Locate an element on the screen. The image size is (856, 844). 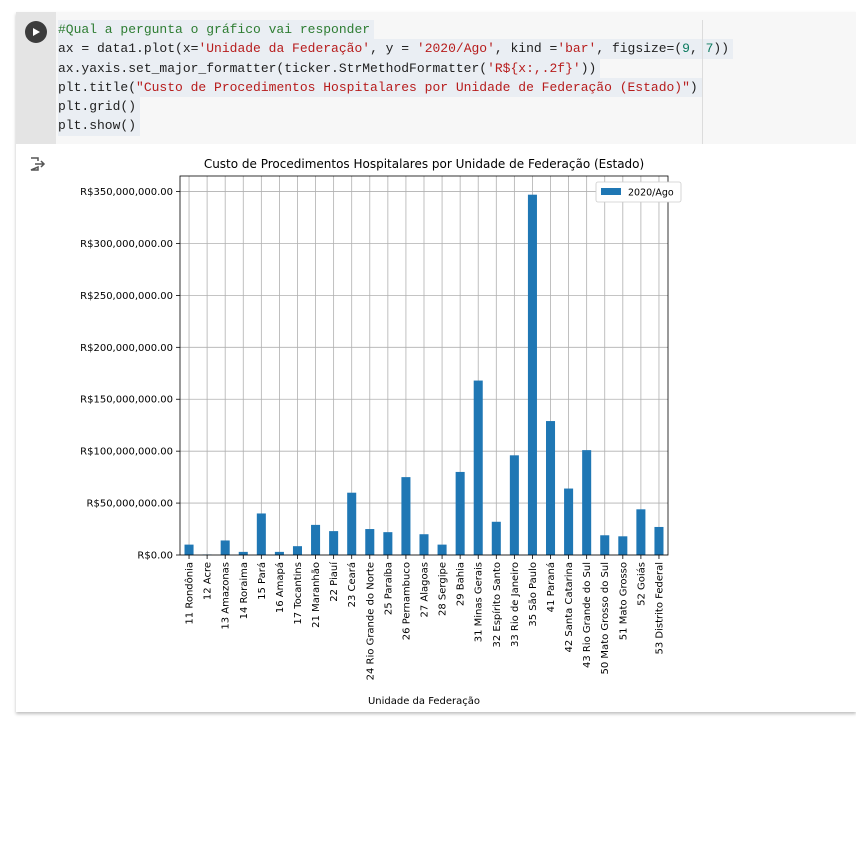
x-axis-label: Unidade da Federação is located at coordinates (424, 701).